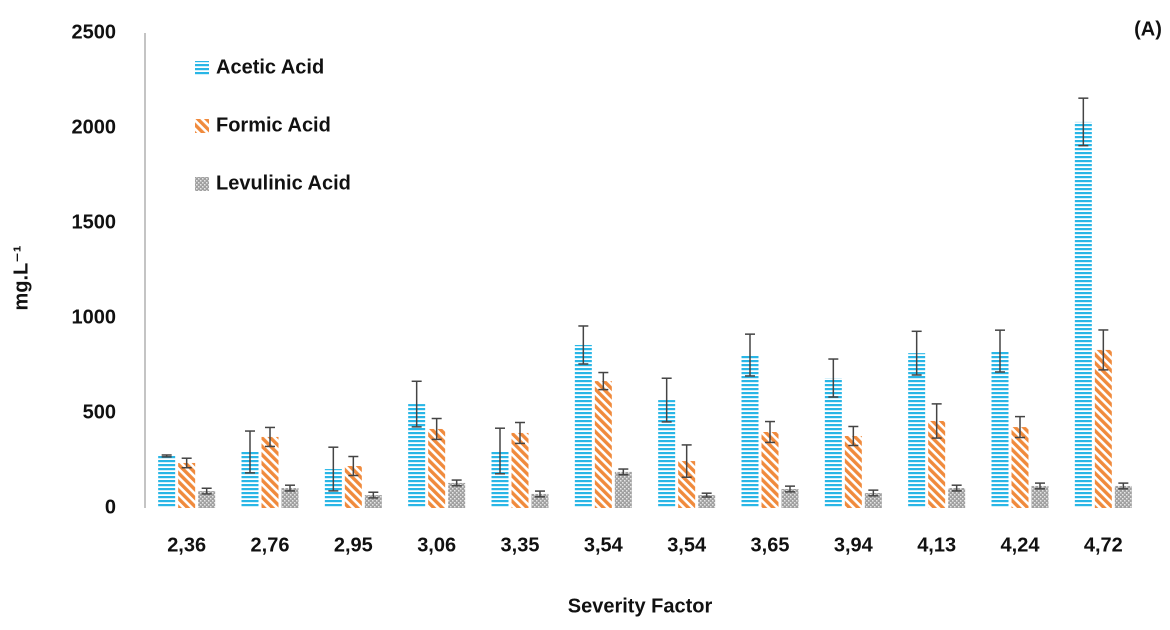 Image resolution: width=1170 pixels, height=630 pixels. I want to click on x-tick-label: 2,95, so click(353, 545).